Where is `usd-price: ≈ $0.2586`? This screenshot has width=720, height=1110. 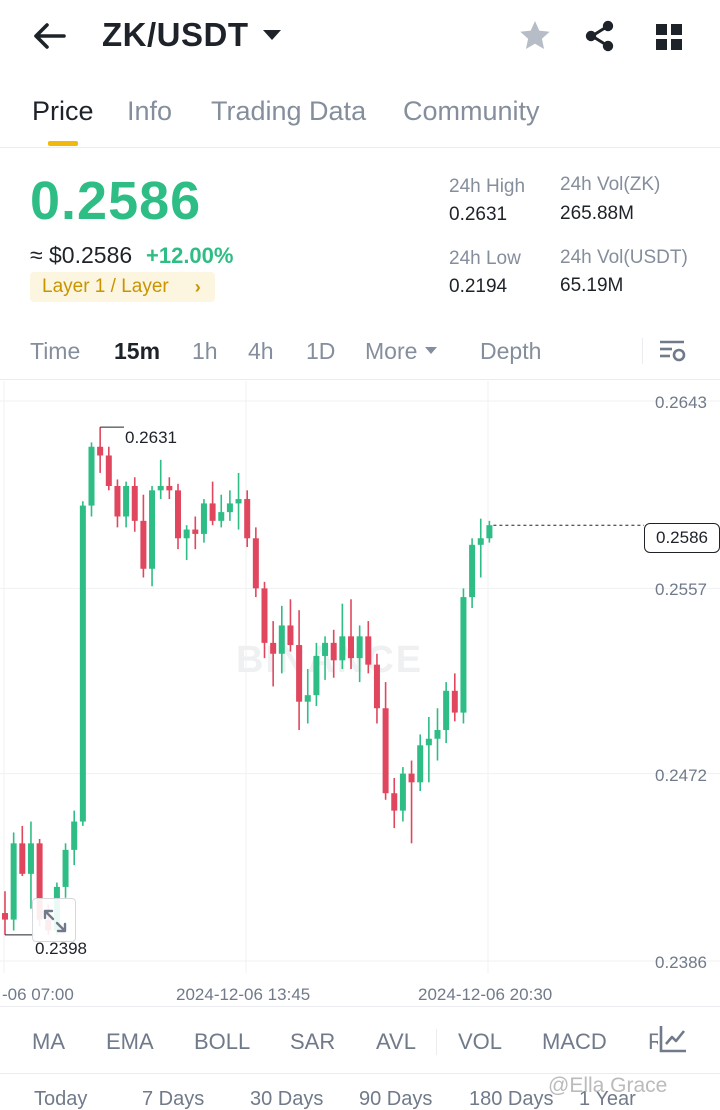 usd-price: ≈ $0.2586 is located at coordinates (81, 255).